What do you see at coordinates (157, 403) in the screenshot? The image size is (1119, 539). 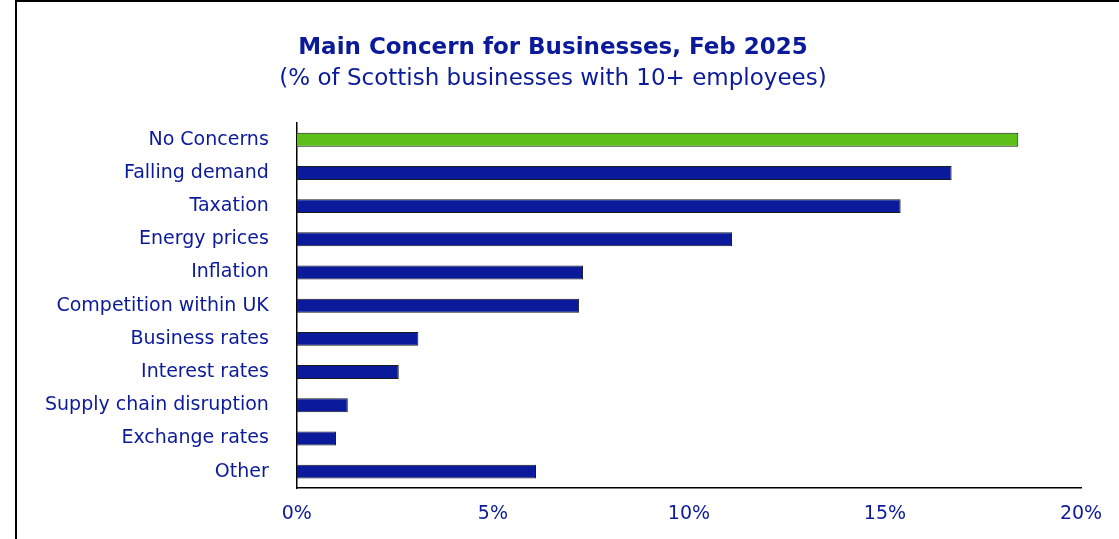 I see `y-tick-label: Supply chain disruption` at bounding box center [157, 403].